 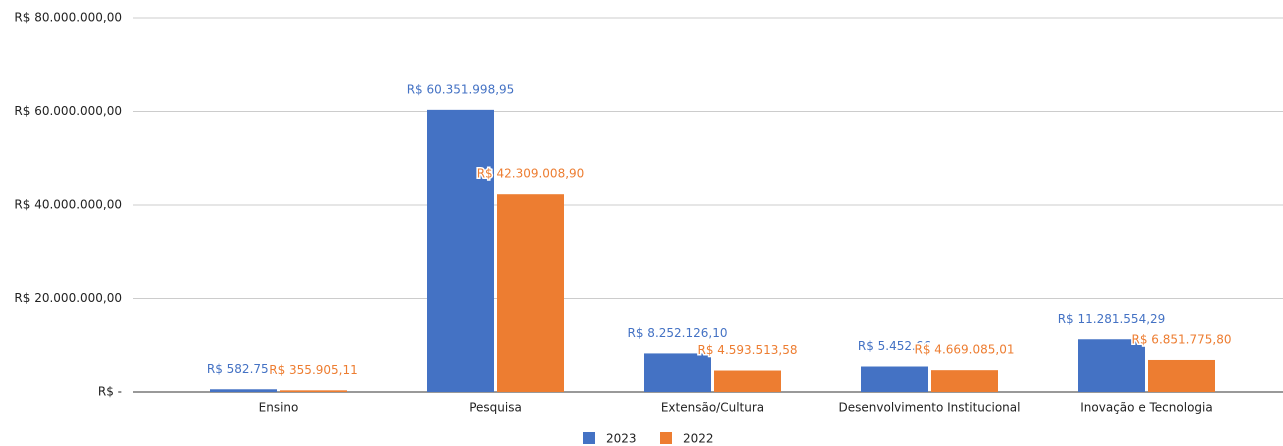 What do you see at coordinates (68, 18) in the screenshot?
I see `y-tick-label: R$ 80.000.000,00` at bounding box center [68, 18].